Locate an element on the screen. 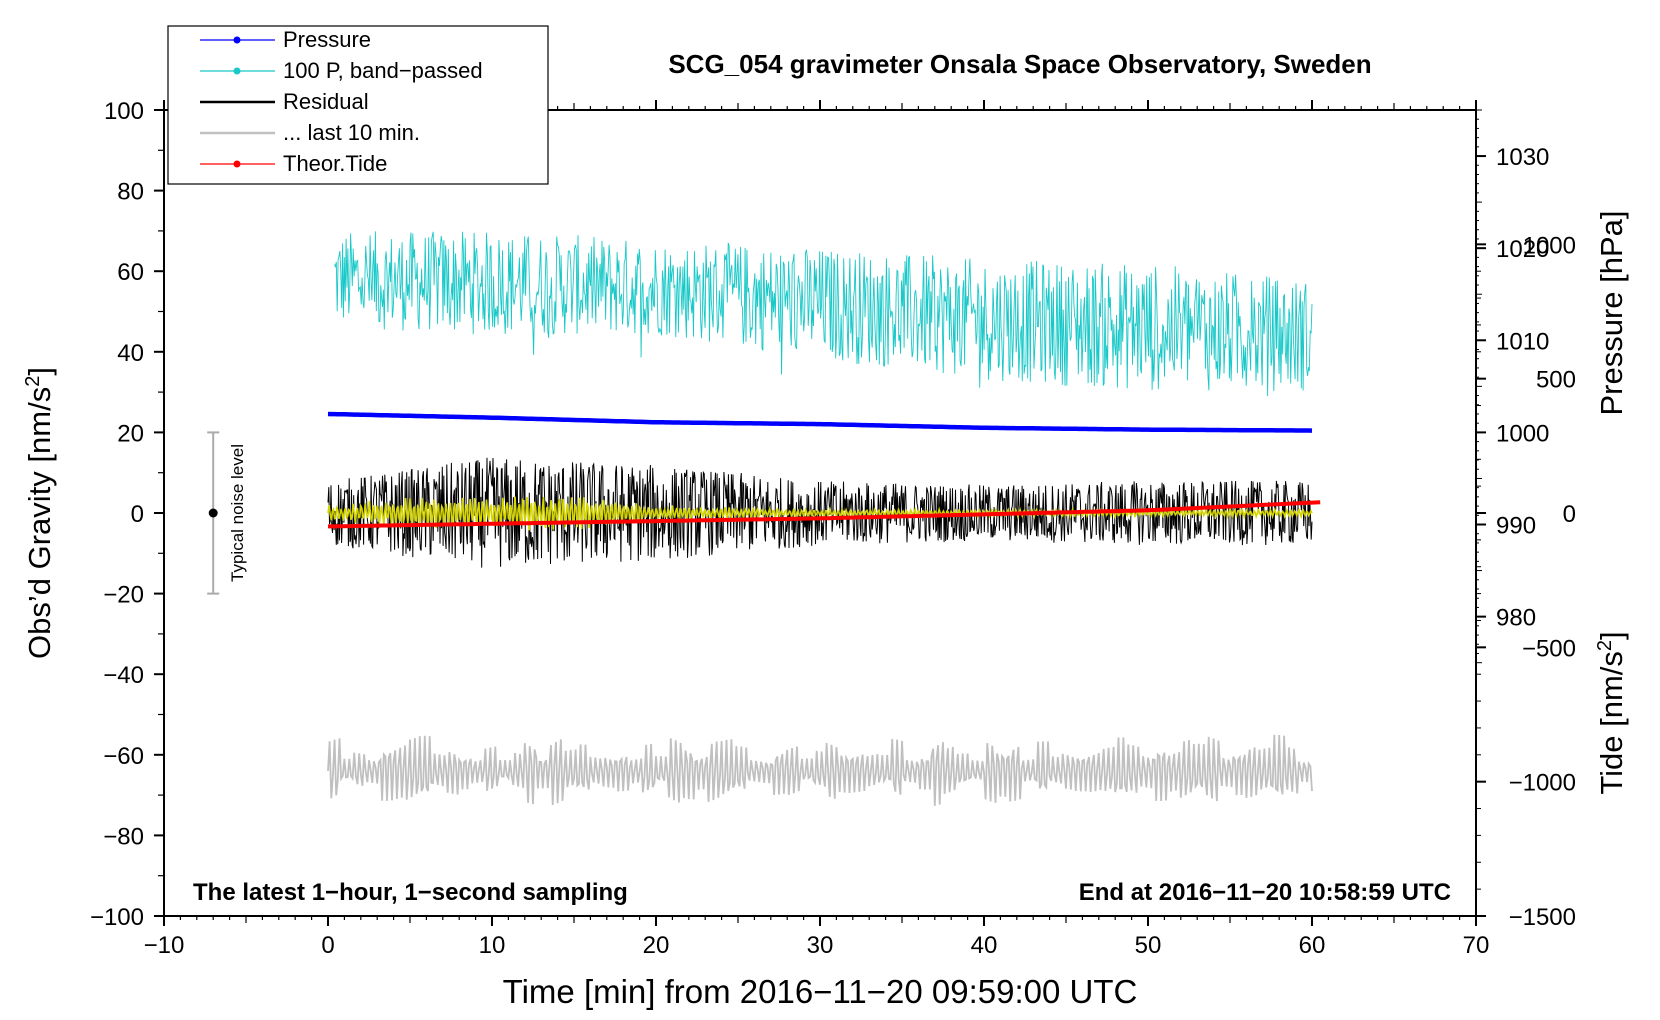 This screenshot has height=1020, width=1660. y-tick-label: −80 is located at coordinates (123, 836).